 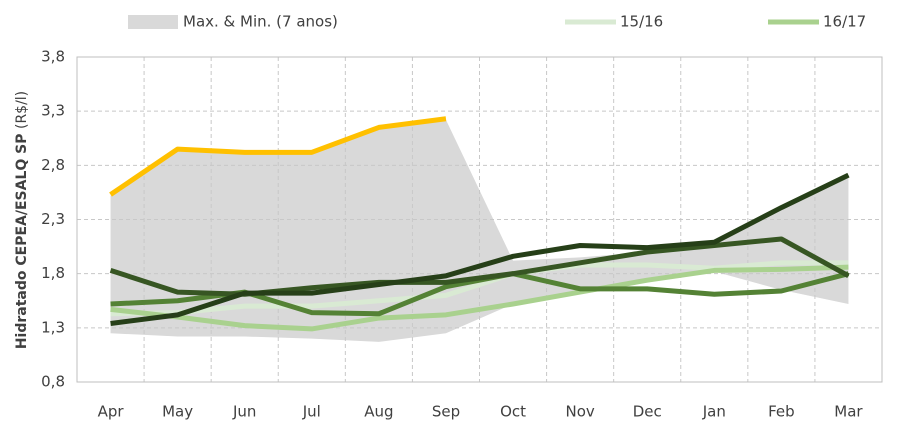 What do you see at coordinates (714, 412) in the screenshot?
I see `x-tick-label: Jan` at bounding box center [714, 412].